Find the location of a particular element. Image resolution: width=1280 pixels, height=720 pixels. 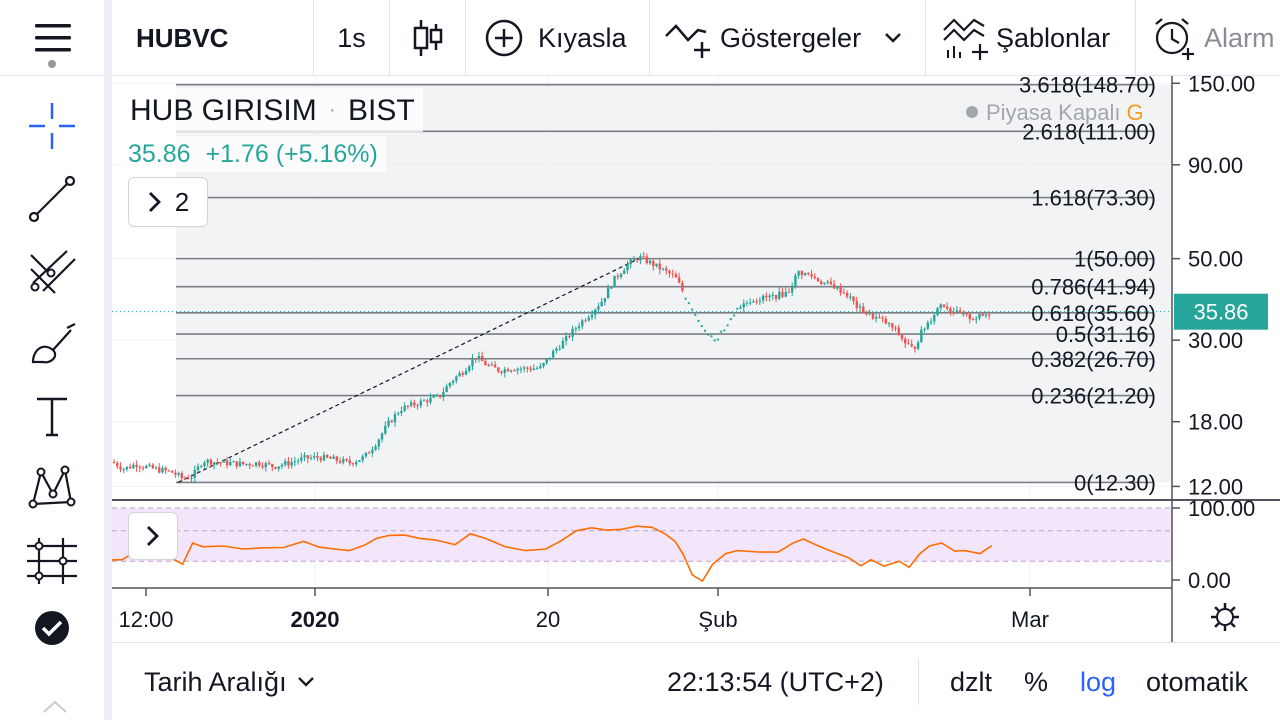

chart-type-button is located at coordinates (428, 38).